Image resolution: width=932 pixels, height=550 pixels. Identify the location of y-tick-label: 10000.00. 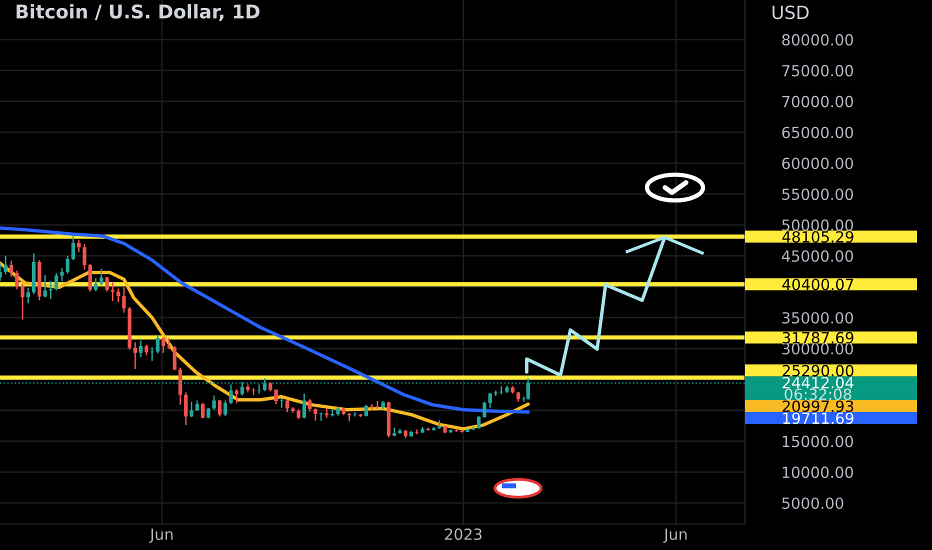
(817, 472).